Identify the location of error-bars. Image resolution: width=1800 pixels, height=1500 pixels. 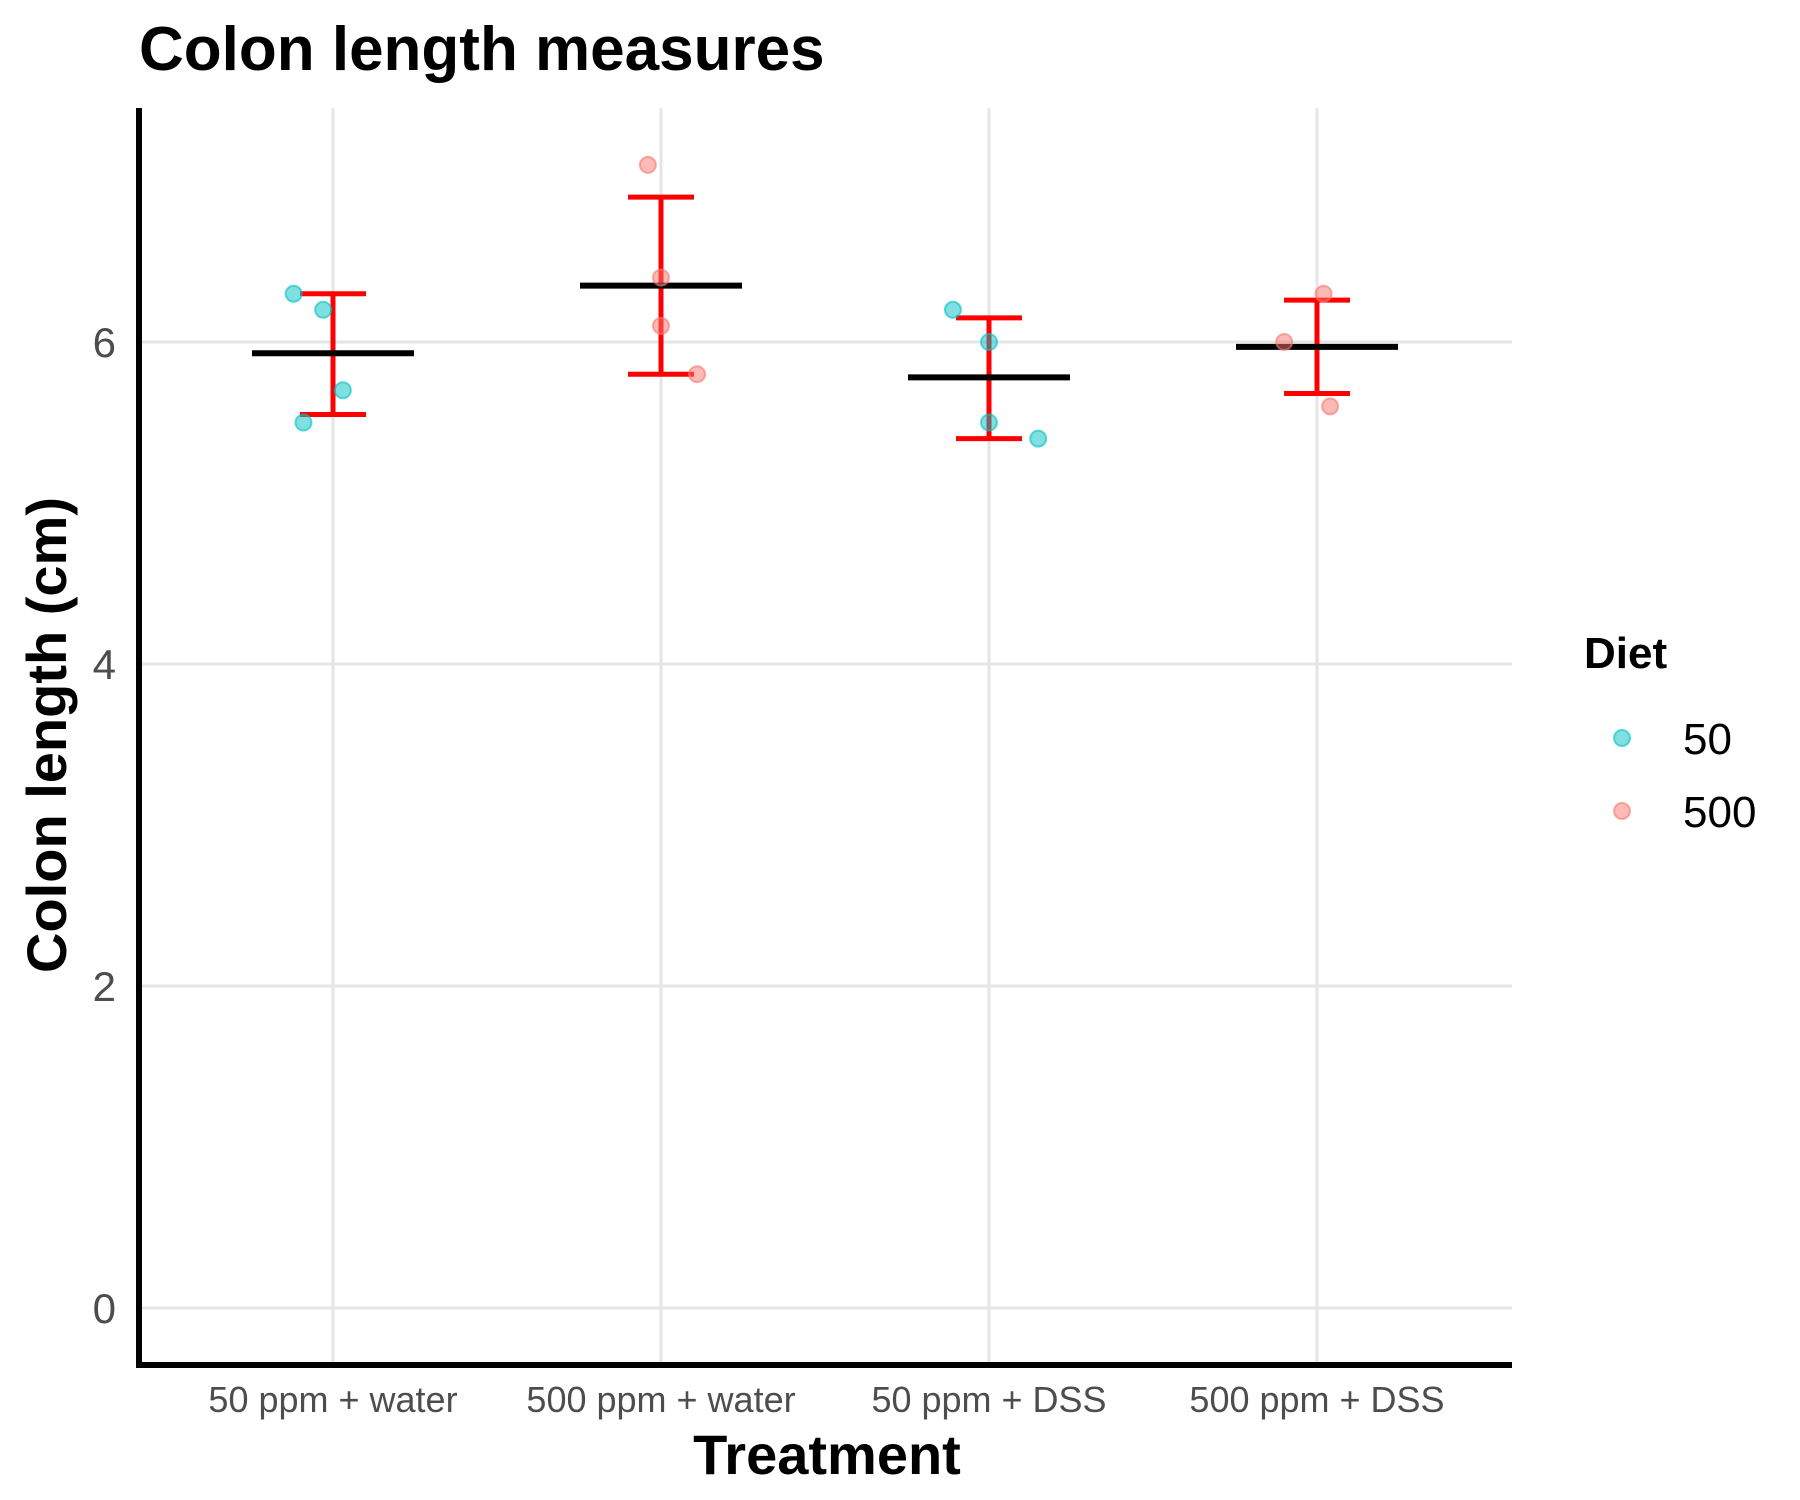
(825, 318).